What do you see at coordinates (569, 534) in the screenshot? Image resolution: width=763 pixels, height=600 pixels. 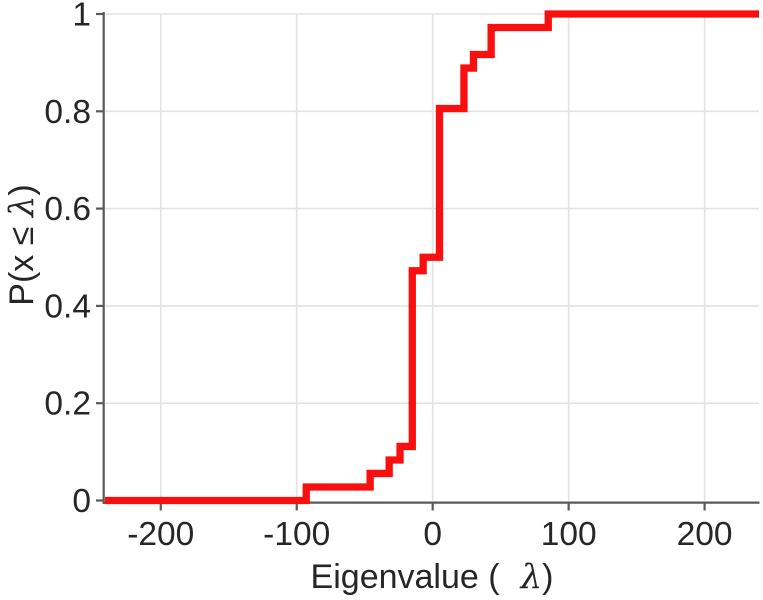 I see `x-tick-label-100: 100` at bounding box center [569, 534].